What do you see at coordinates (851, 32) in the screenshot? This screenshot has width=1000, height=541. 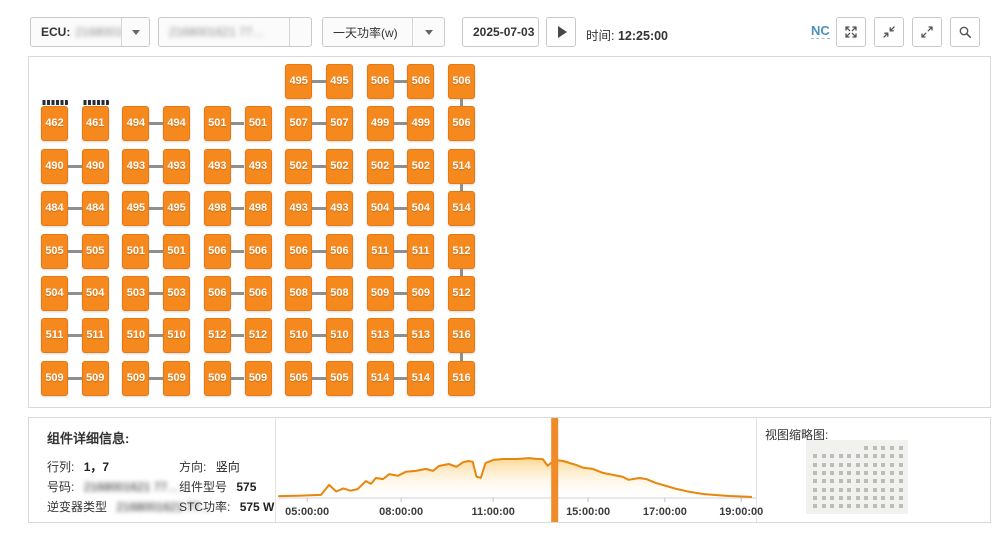 I see `fullscreen-button` at bounding box center [851, 32].